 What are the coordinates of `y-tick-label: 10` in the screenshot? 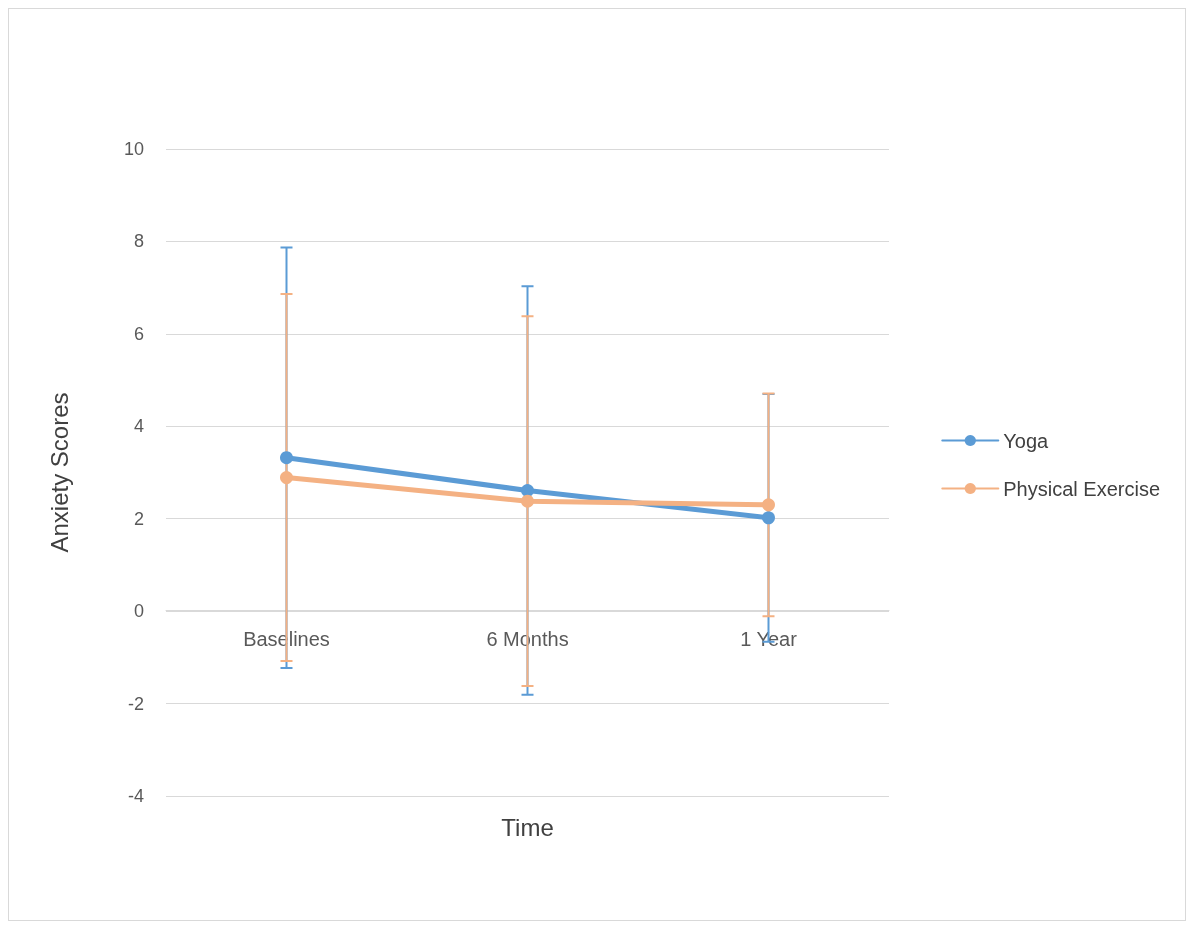 It's located at (133, 149).